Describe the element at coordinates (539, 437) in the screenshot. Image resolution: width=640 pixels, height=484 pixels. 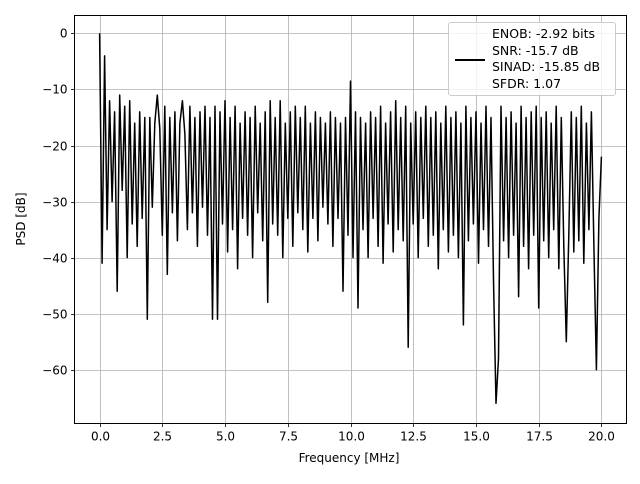
I see `x-tick-label: 17.5` at that location.